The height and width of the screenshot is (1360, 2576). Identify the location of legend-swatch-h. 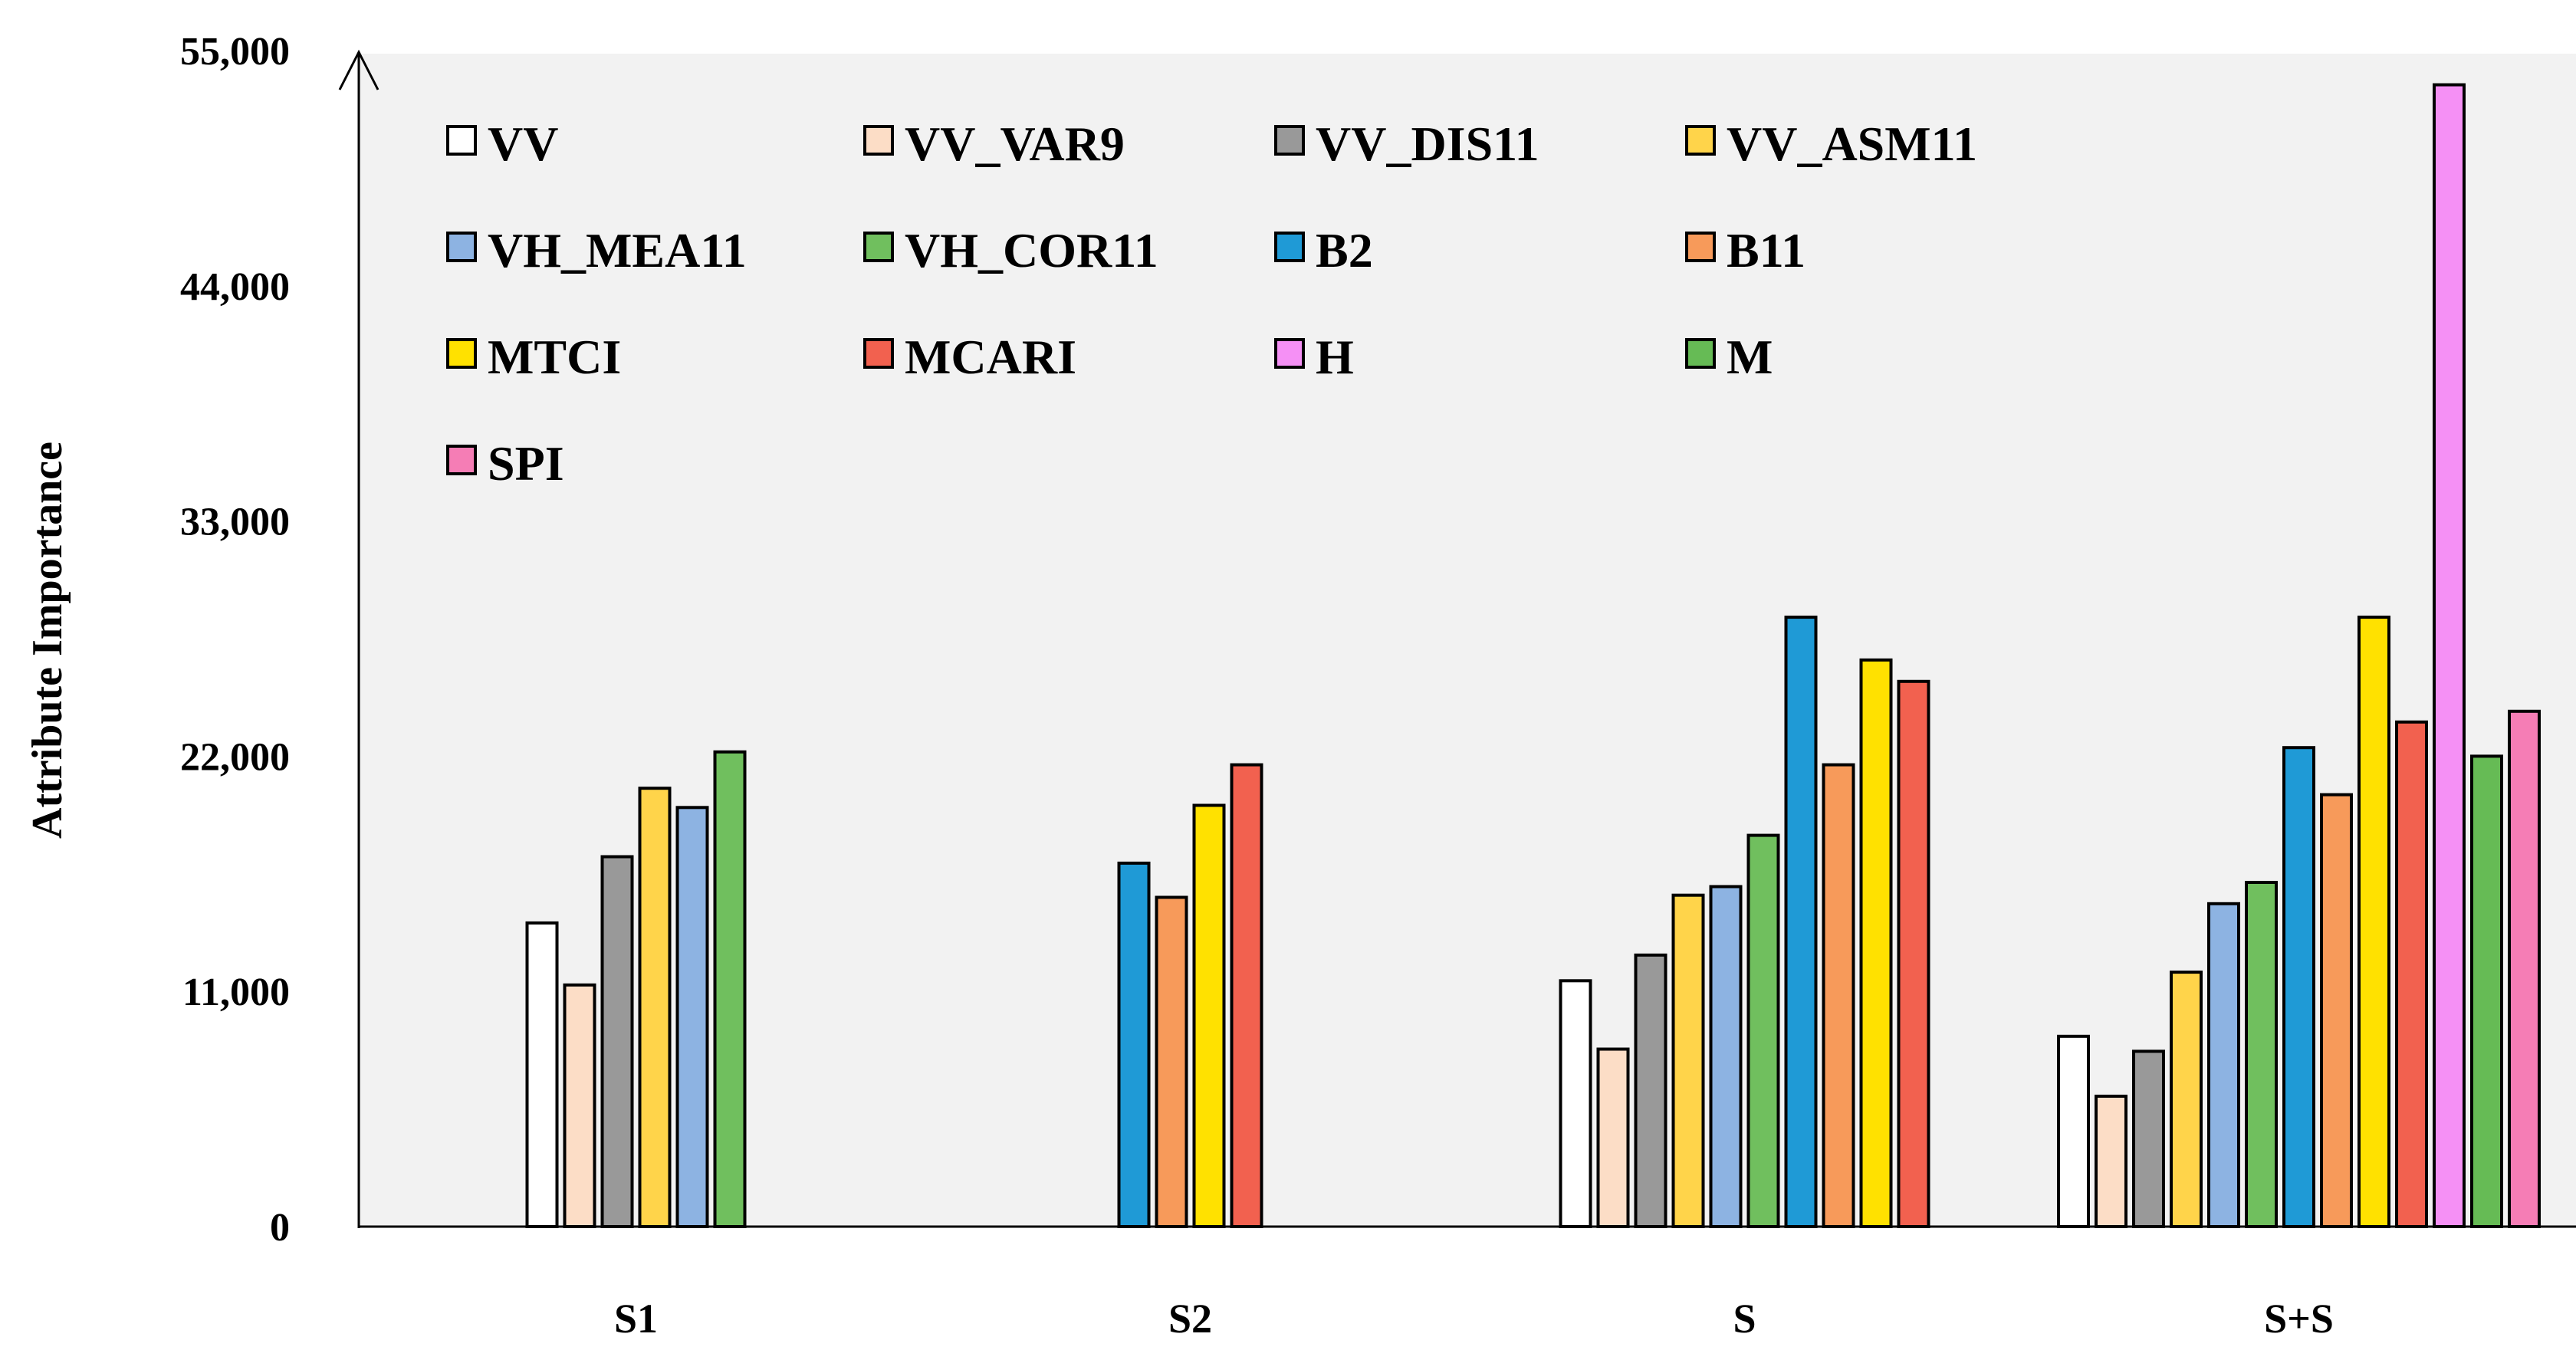
(1290, 354).